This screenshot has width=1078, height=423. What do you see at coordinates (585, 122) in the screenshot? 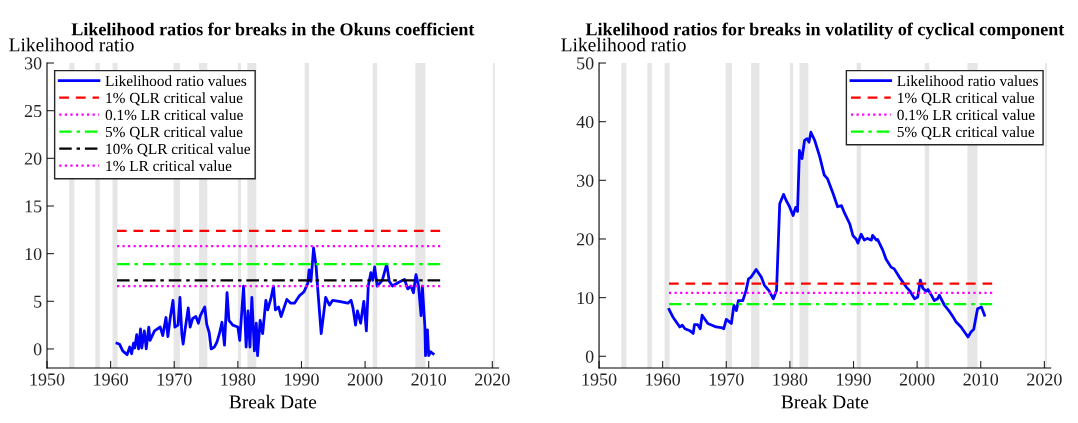
I see `y-tick-label: 40` at bounding box center [585, 122].